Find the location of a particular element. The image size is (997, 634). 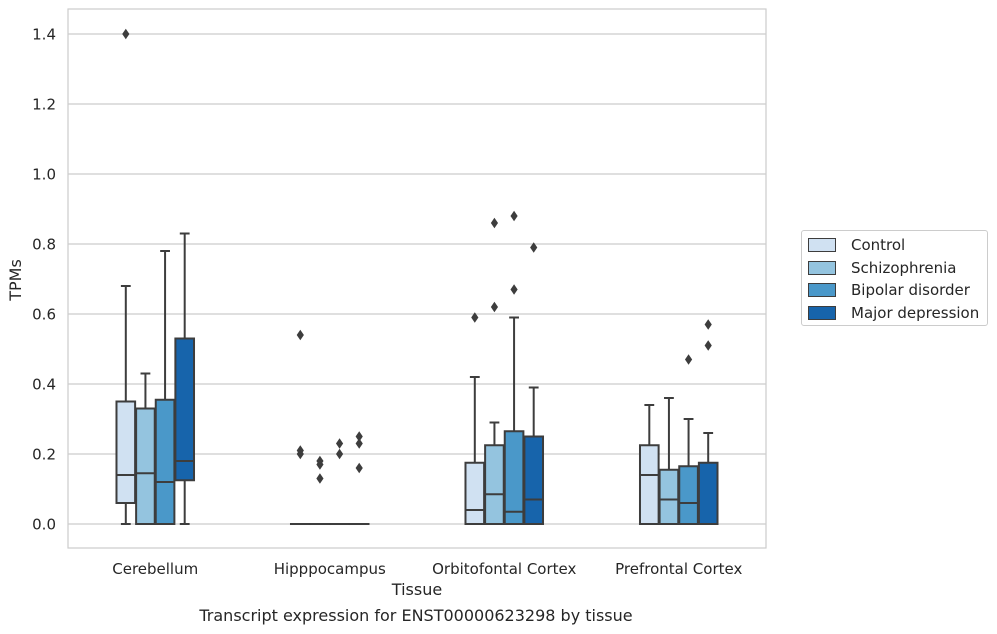

box-orbitofontal-cortex-bipolar-disorder is located at coordinates (514, 367).